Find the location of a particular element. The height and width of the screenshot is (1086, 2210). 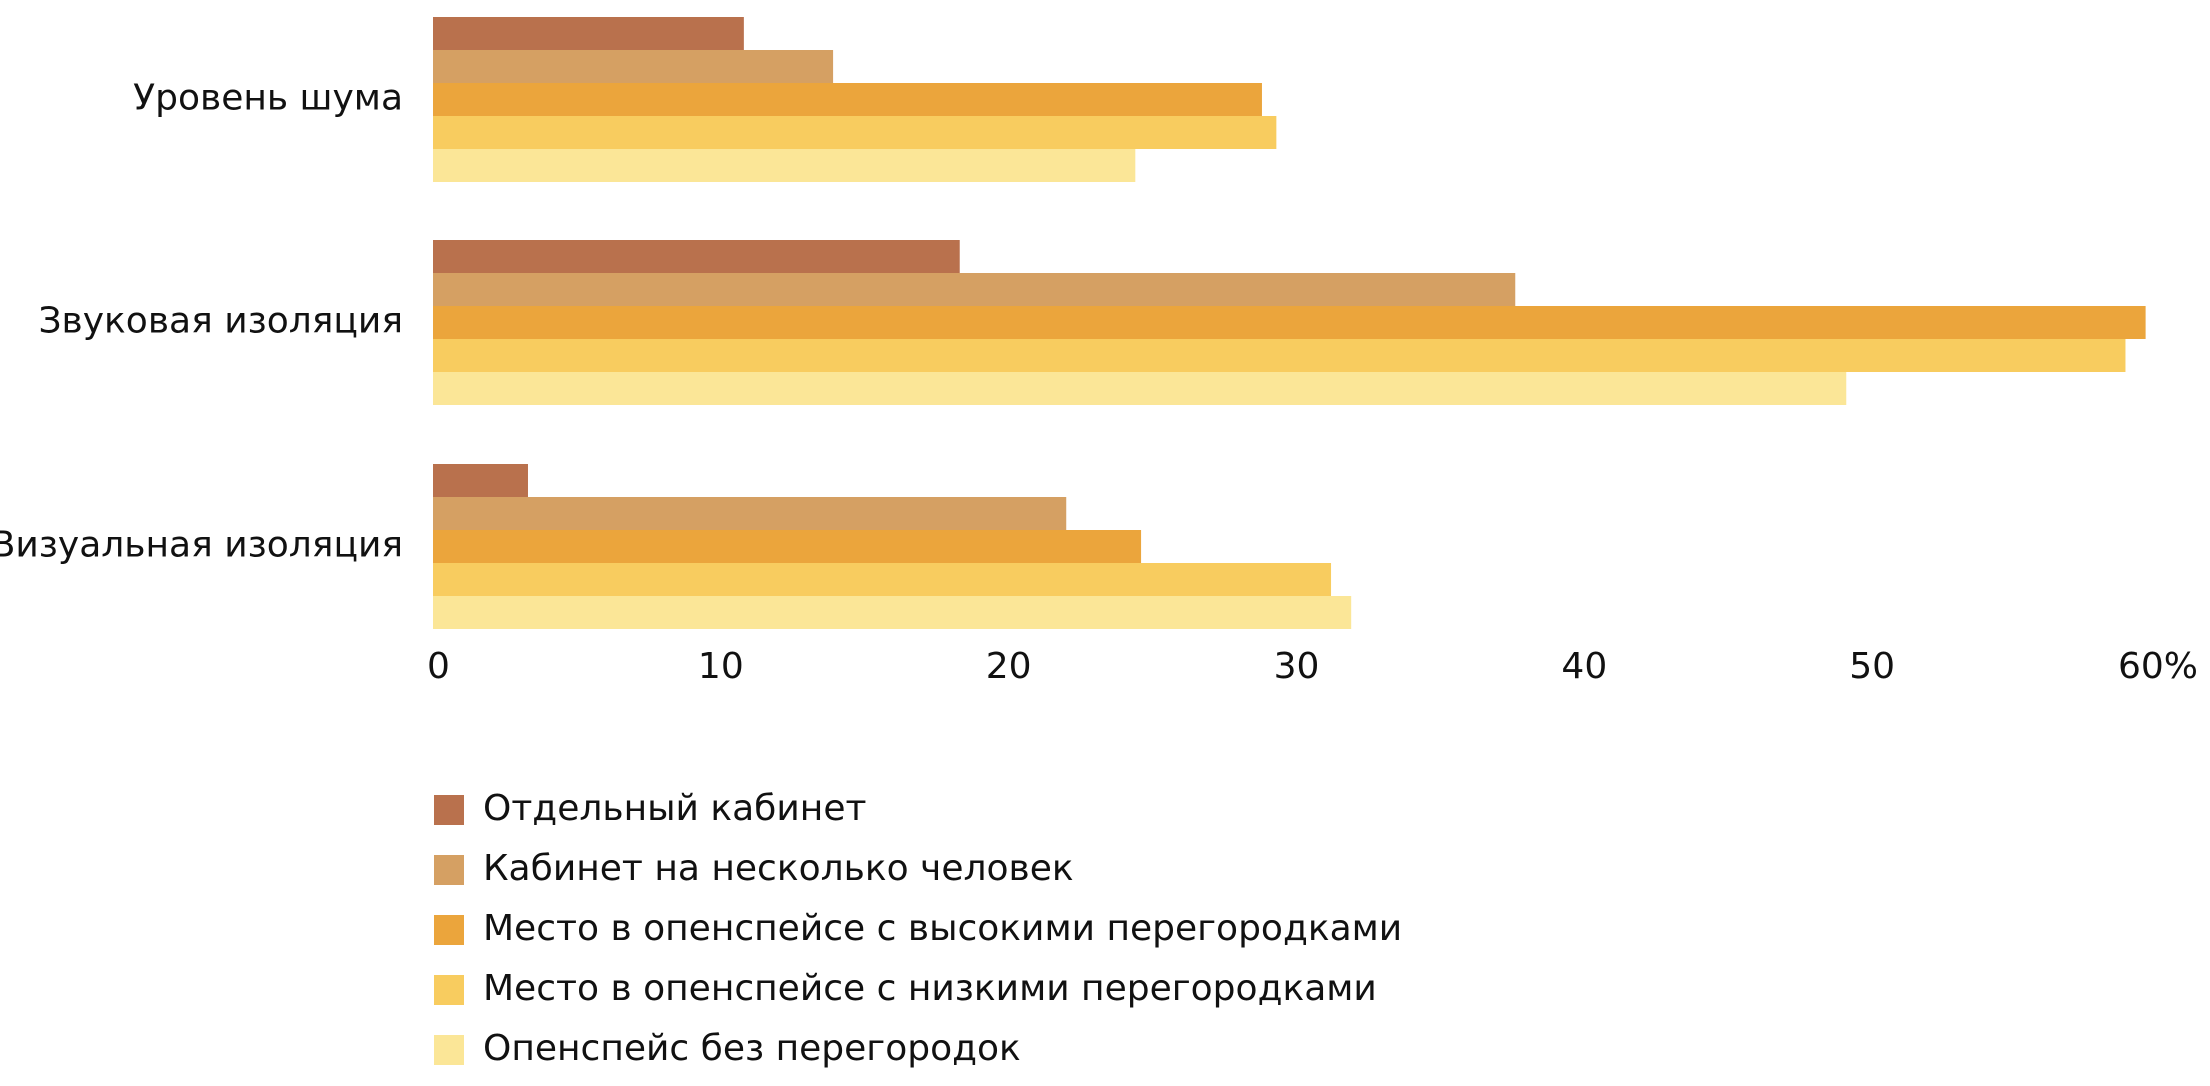

legend-label: Кабинет на несколько человек is located at coordinates (778, 868).